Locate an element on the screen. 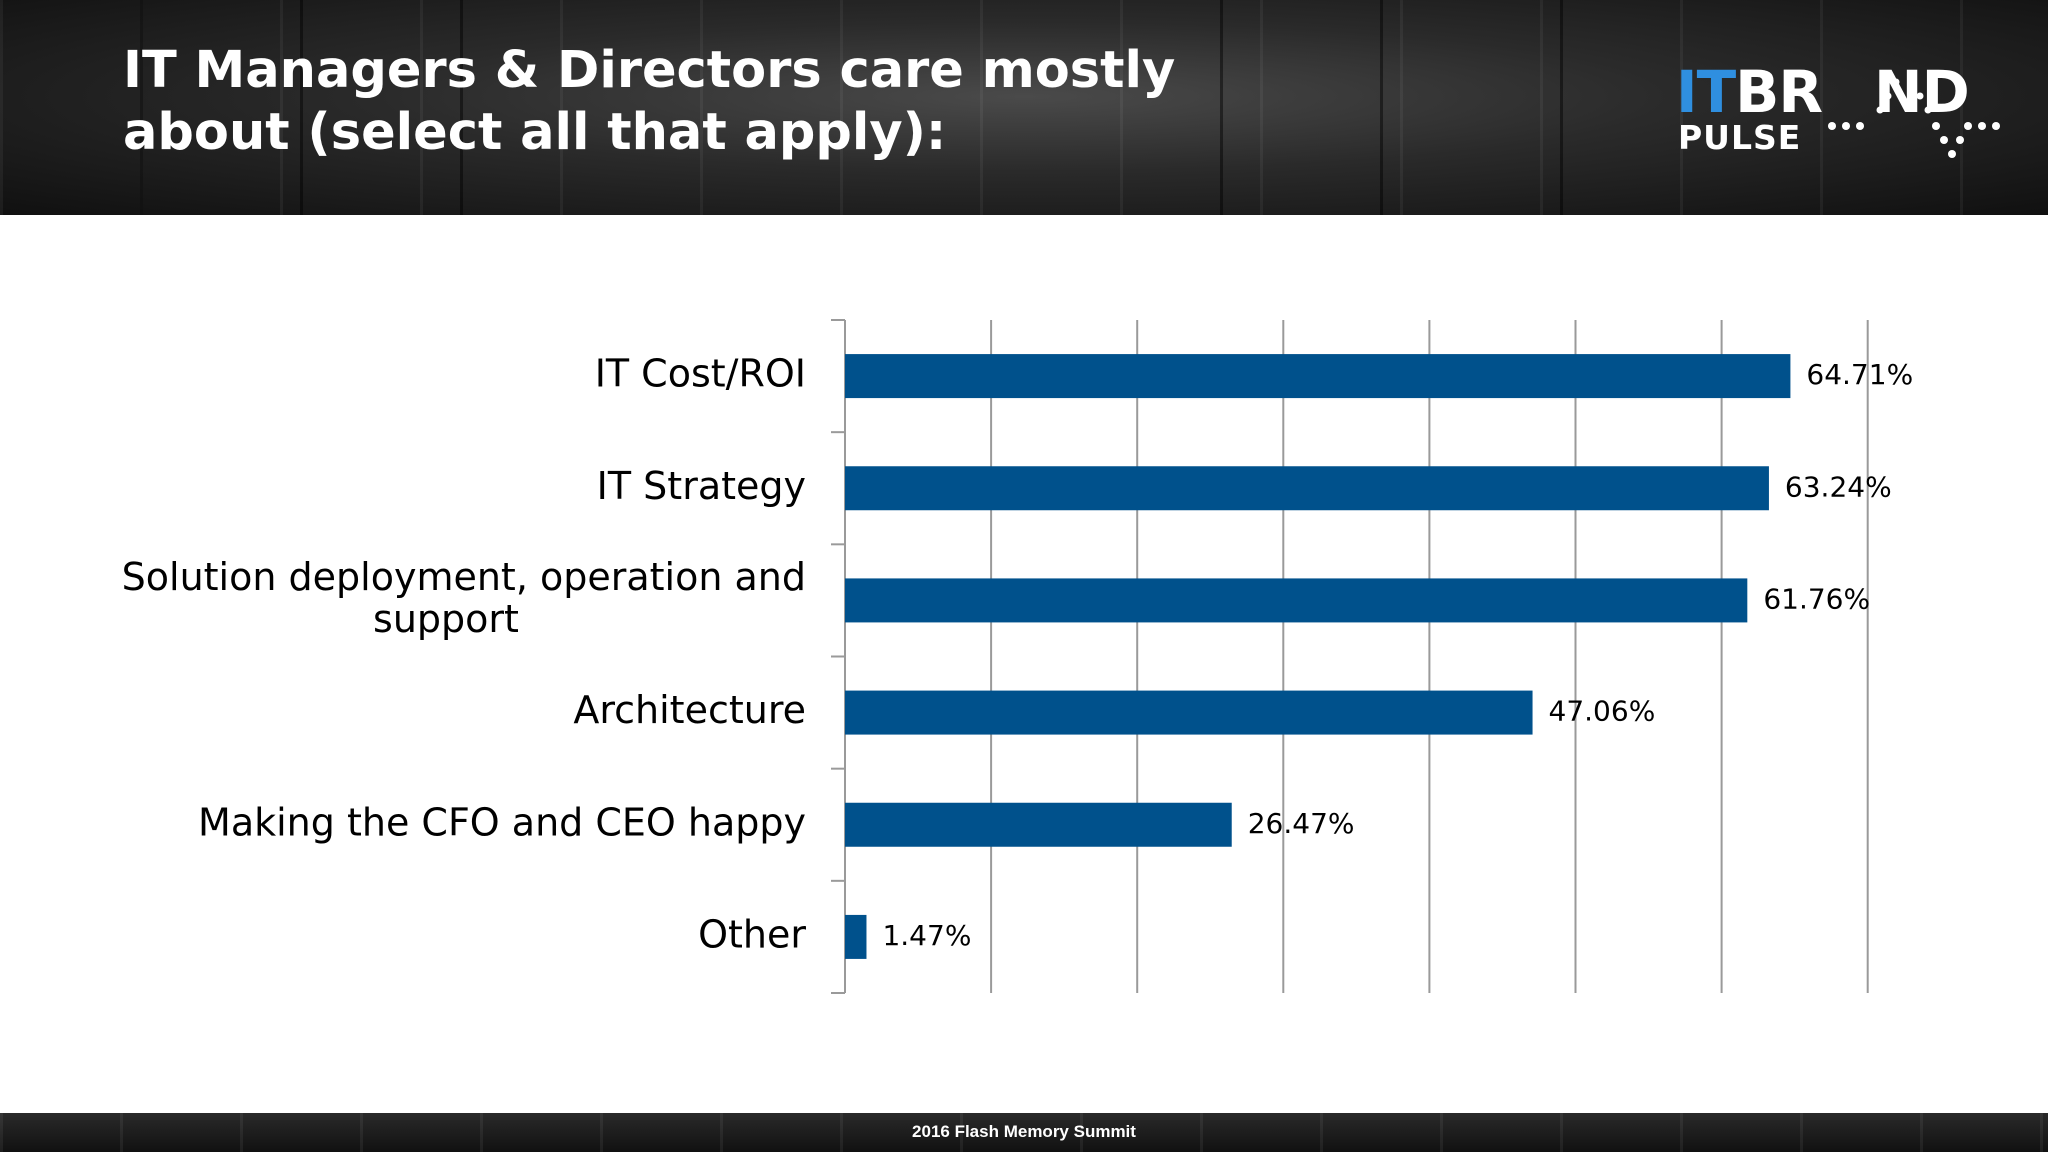 The height and width of the screenshot is (1152, 2048). logo-nd-text: ND is located at coordinates (1922, 92).